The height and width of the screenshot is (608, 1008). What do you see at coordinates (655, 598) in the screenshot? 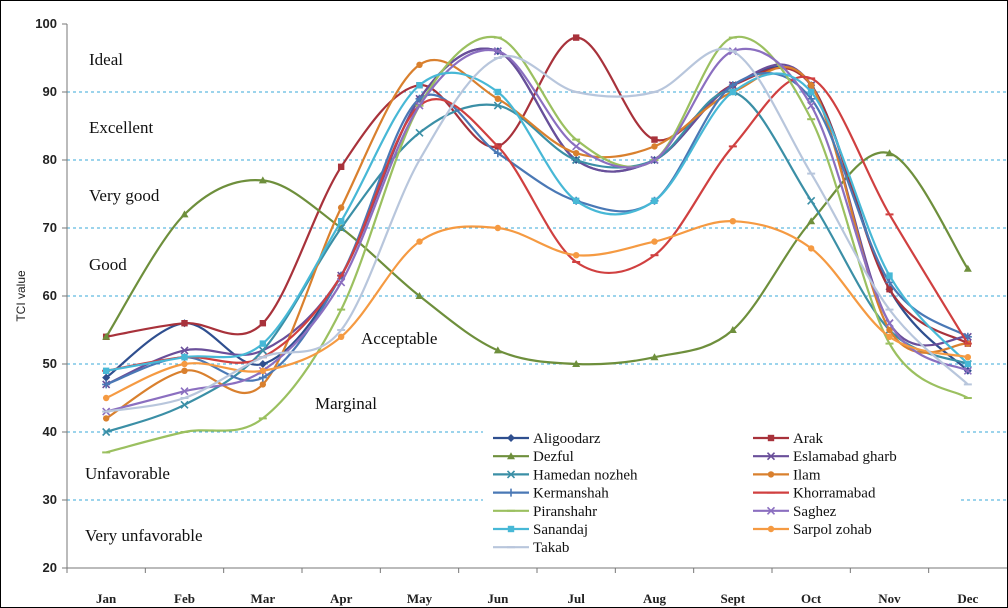
I see `x-tick-label: Aug` at bounding box center [655, 598].